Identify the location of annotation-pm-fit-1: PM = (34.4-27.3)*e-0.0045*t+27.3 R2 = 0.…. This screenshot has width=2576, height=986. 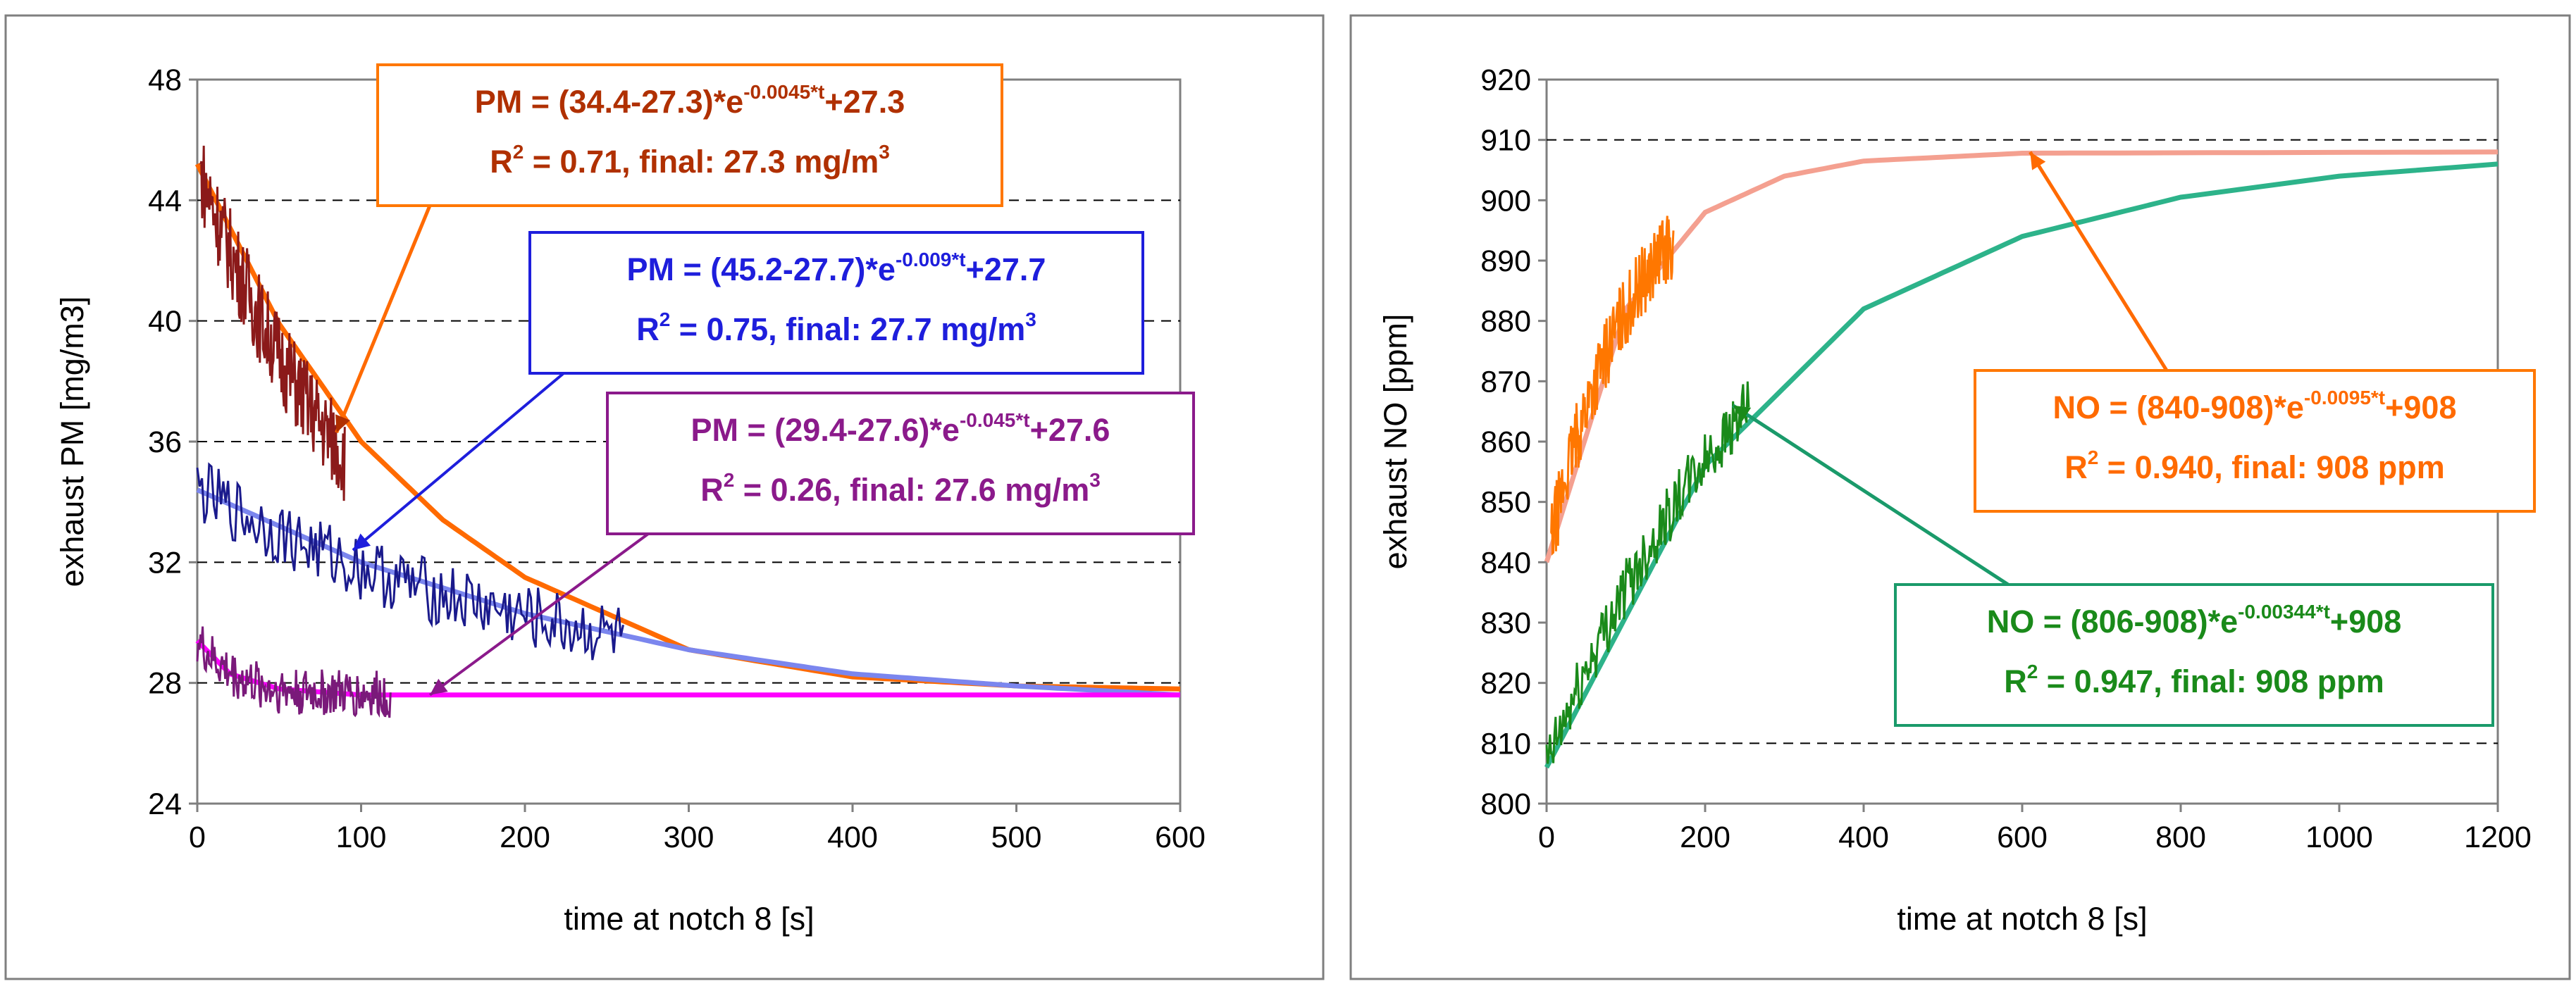
(669, 248).